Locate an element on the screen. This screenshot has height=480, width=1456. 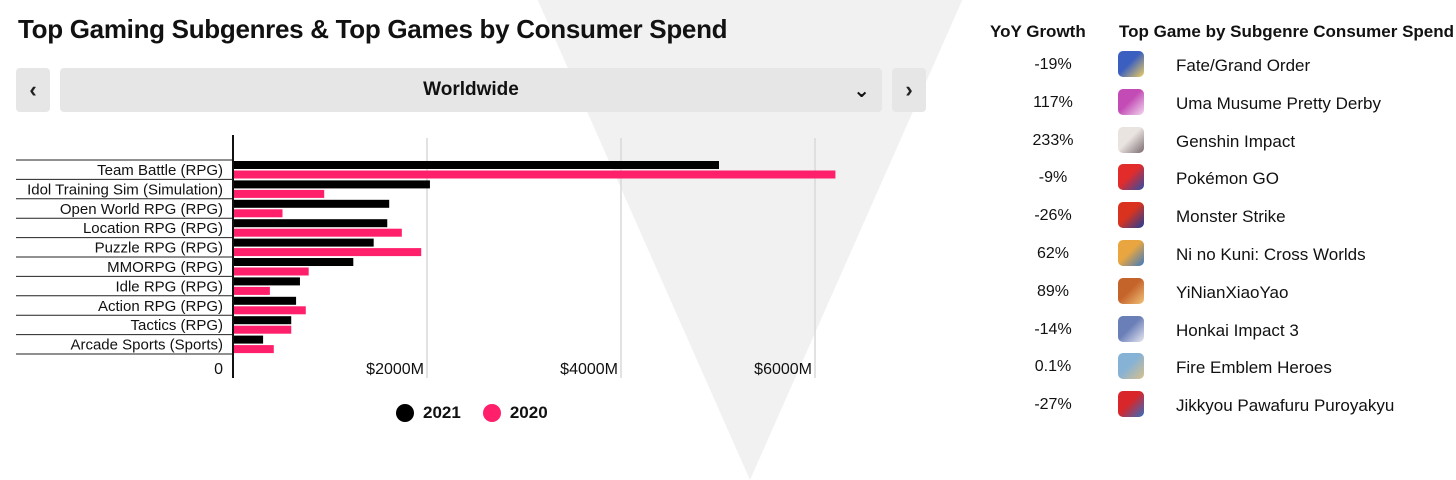
table-row: 62% Ni no Kuni: Cross Worlds is located at coordinates (1219, 254).